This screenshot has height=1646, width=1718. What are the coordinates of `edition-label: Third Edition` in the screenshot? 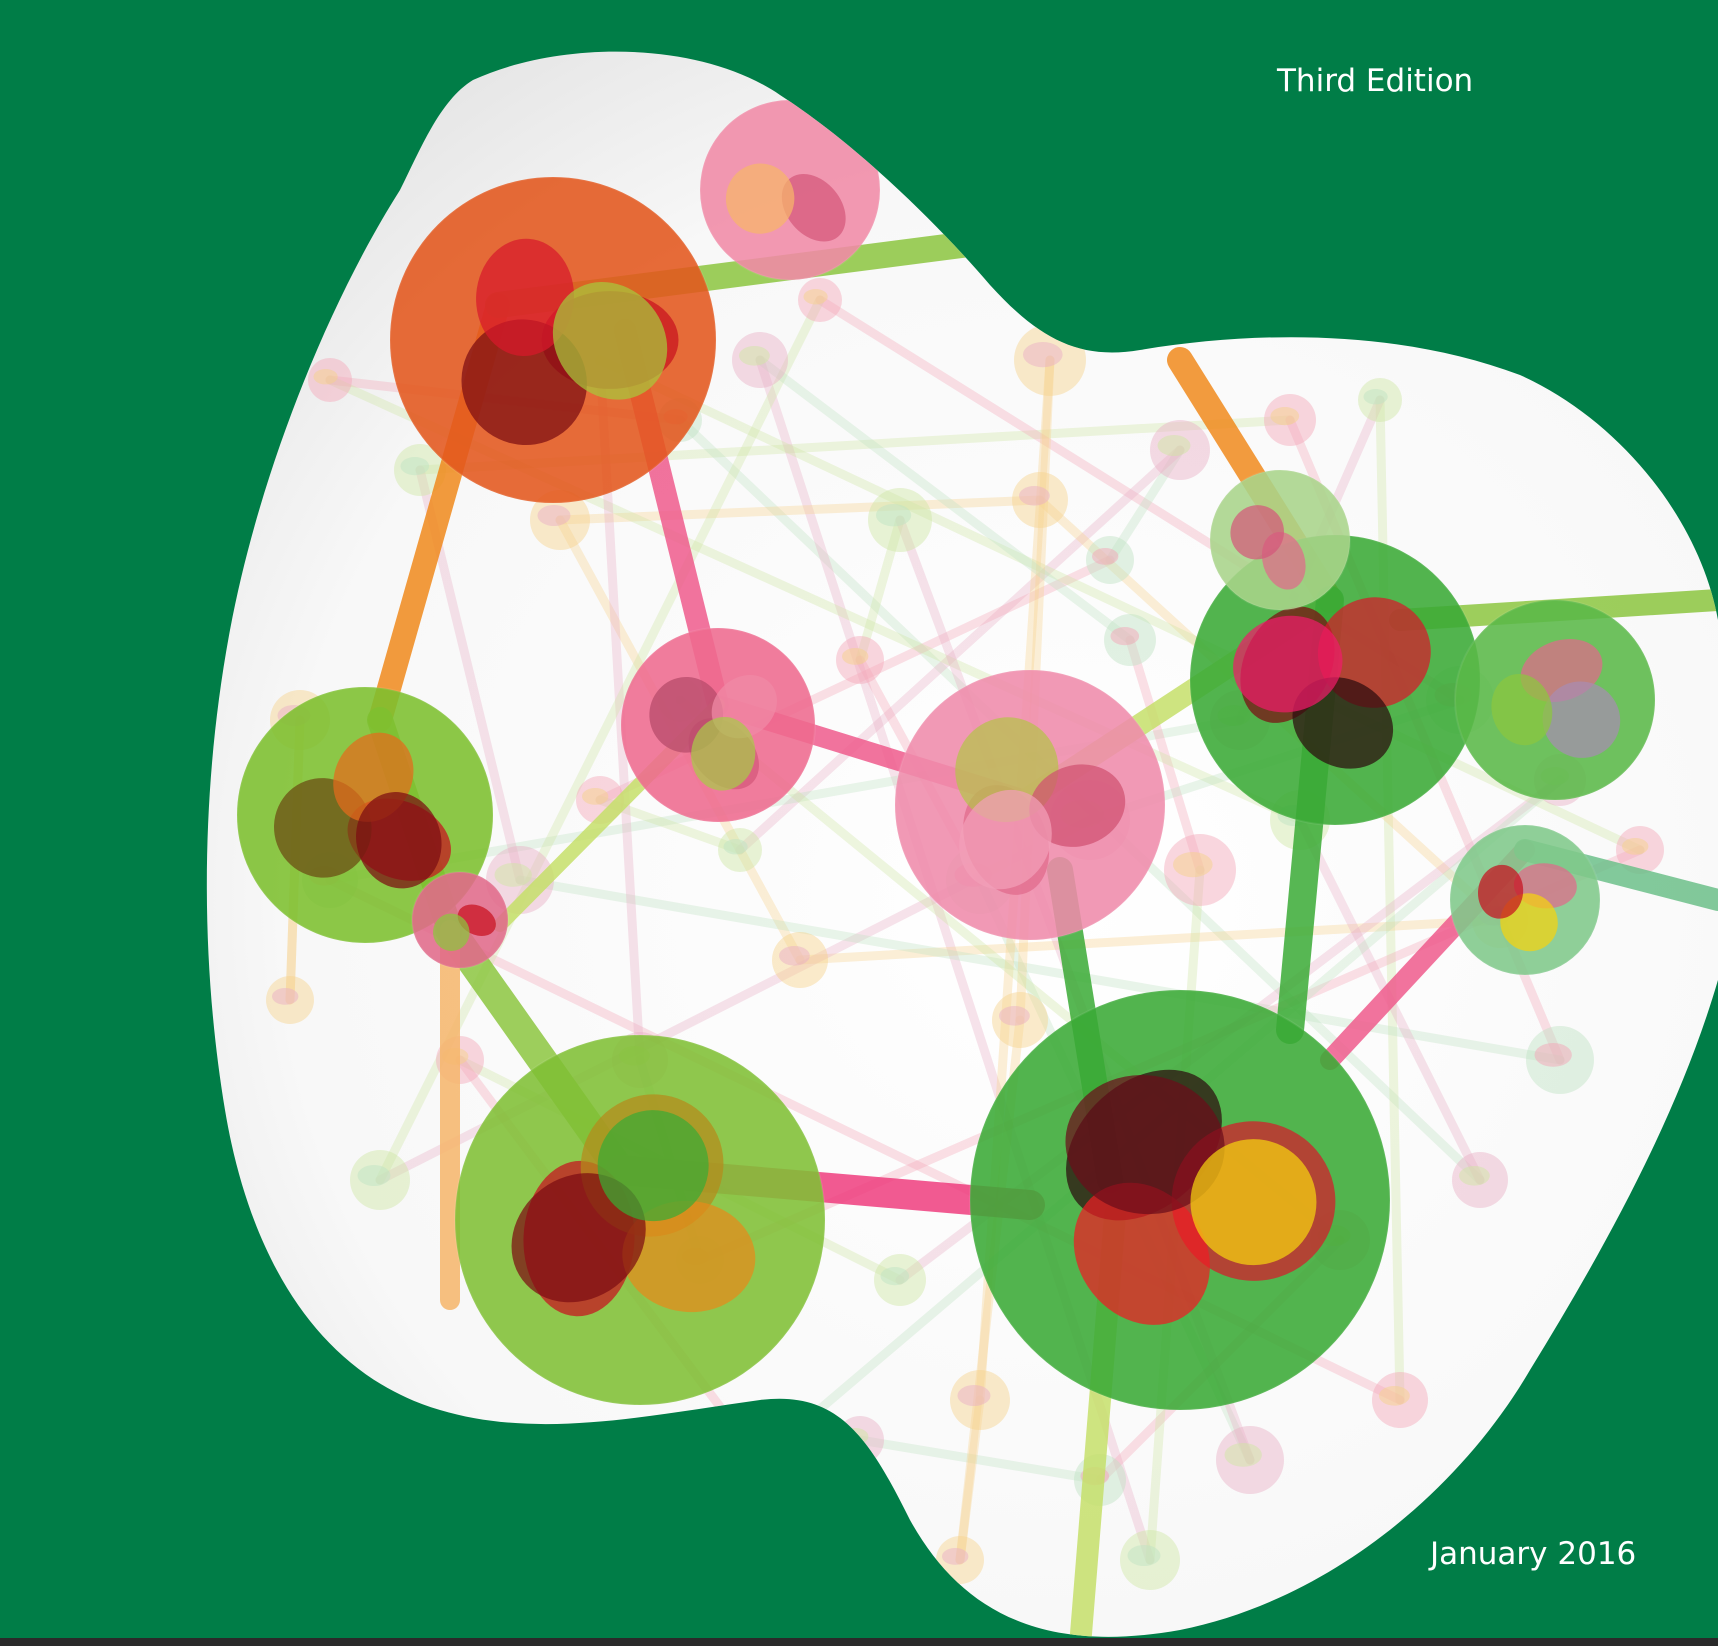 It's located at (1375, 81).